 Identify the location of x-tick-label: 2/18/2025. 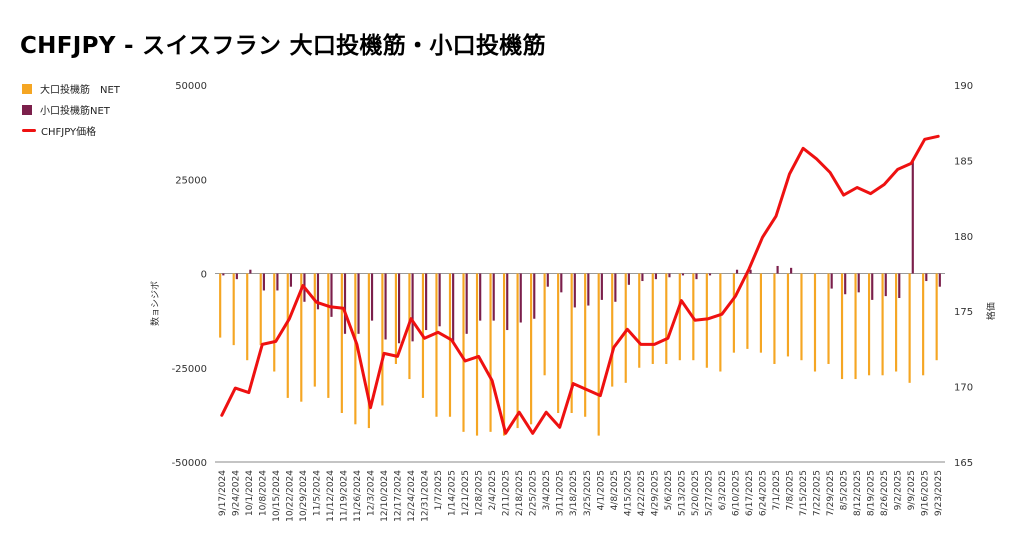
(520, 493).